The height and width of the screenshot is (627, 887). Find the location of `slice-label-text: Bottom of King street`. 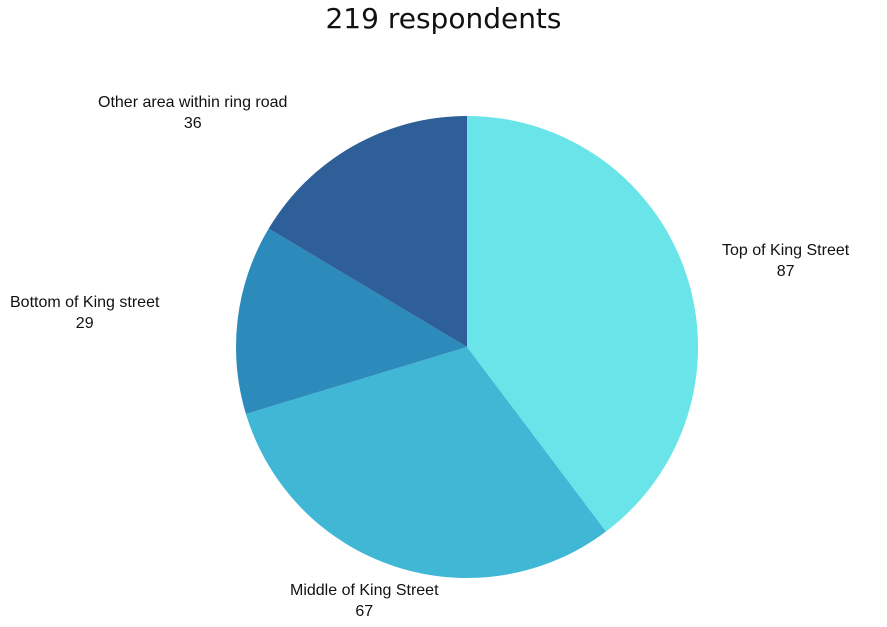

slice-label-text: Bottom of King street is located at coordinates (85, 302).